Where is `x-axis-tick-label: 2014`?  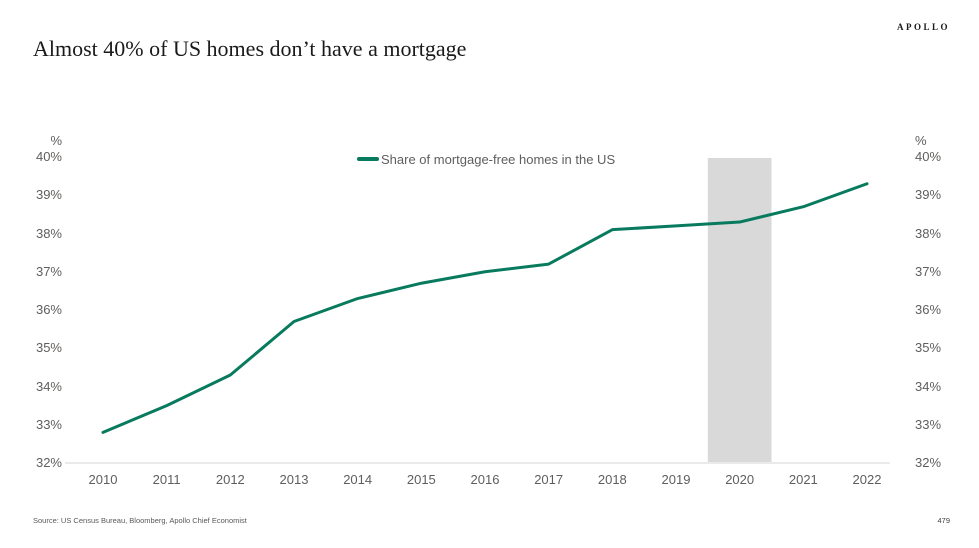
x-axis-tick-label: 2014 is located at coordinates (358, 479).